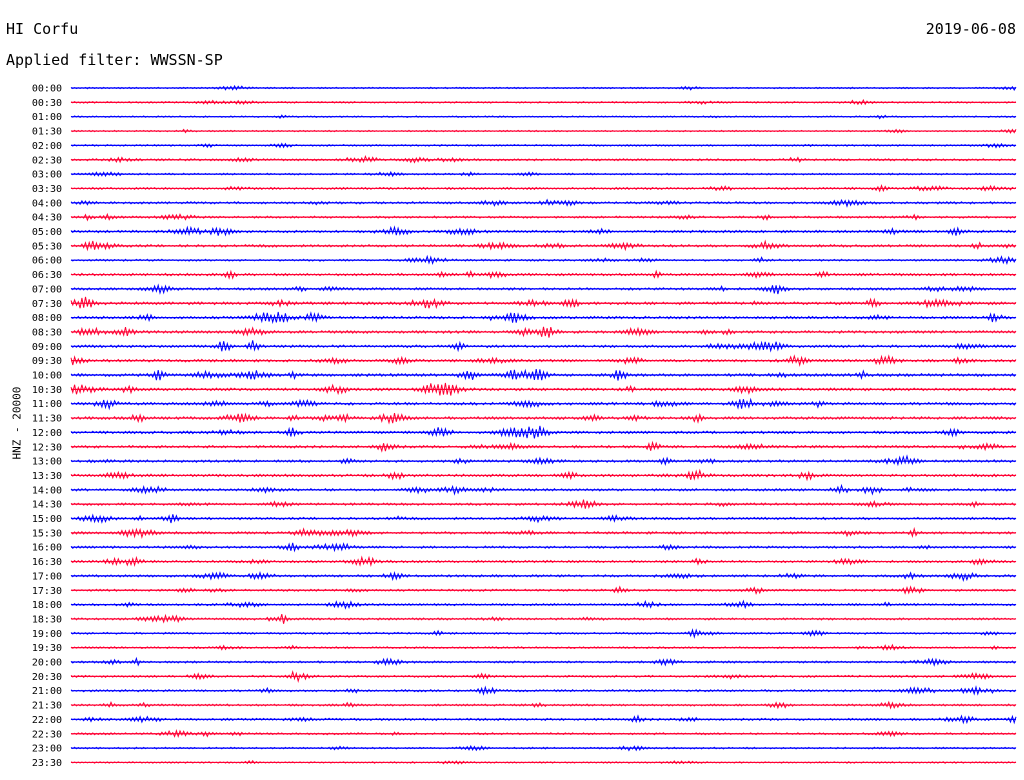 The image size is (1024, 780). What do you see at coordinates (47, 376) in the screenshot?
I see `row-time-label: 10:00` at bounding box center [47, 376].